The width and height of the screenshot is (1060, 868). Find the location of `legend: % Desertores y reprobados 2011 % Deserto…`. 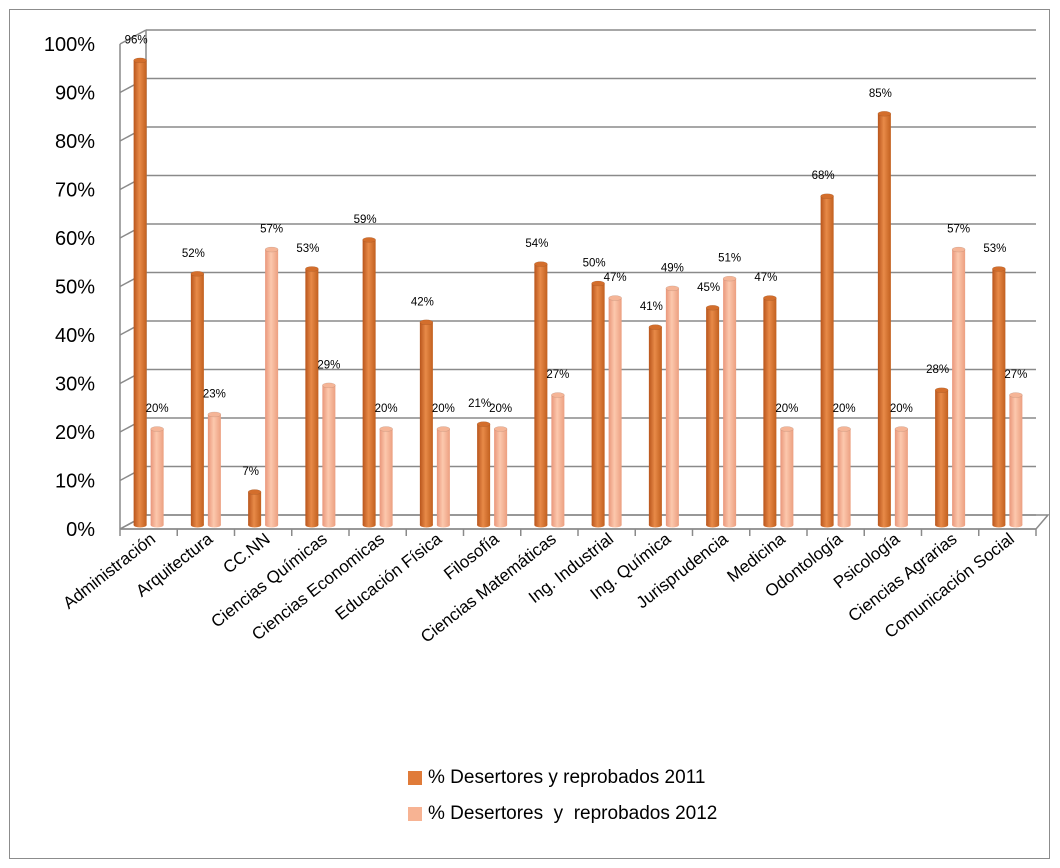

legend: % Desertores y reprobados 2011 % Deserto… is located at coordinates (618, 798).